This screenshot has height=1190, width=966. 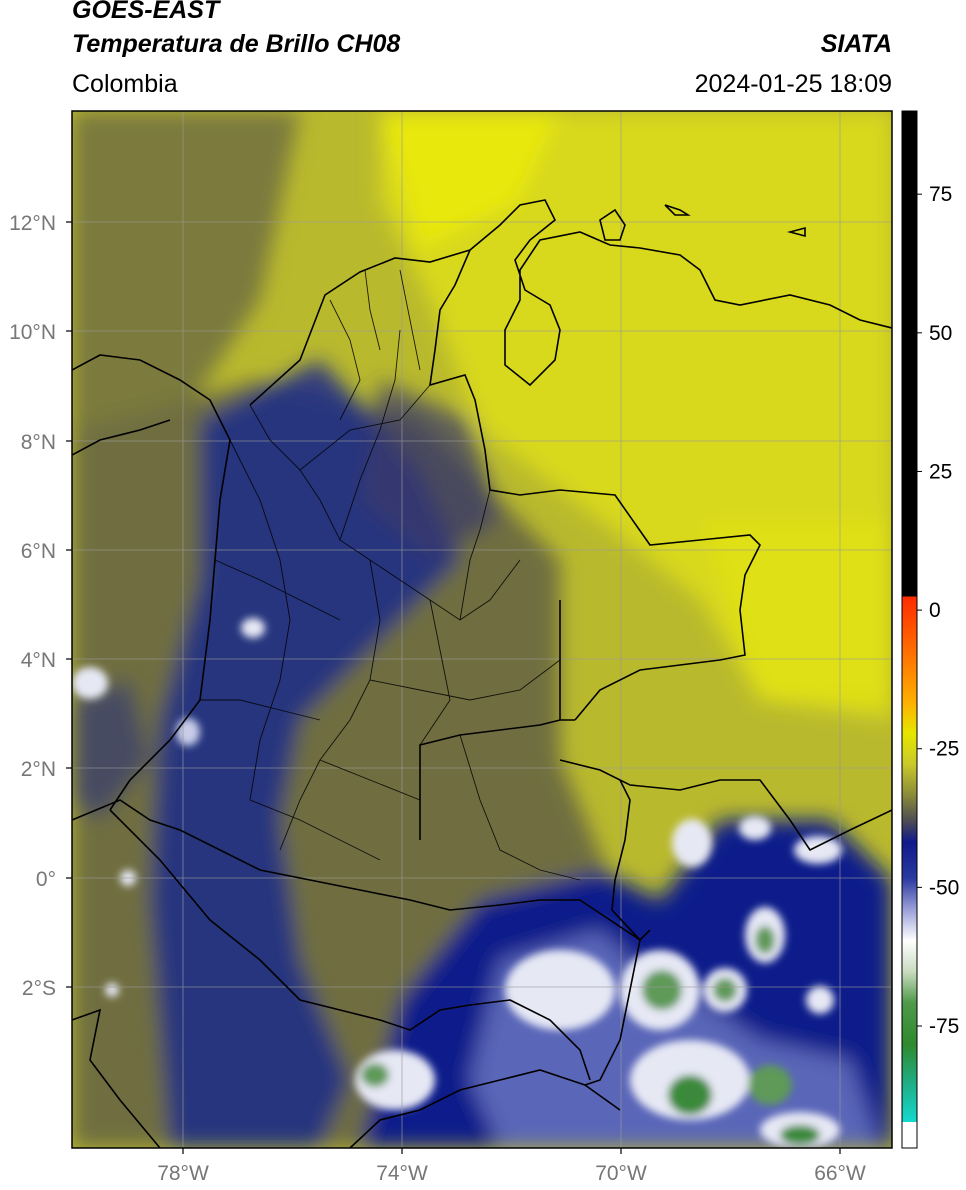 What do you see at coordinates (840, 1173) in the screenshot?
I see `lon-tick-label: 66°W` at bounding box center [840, 1173].